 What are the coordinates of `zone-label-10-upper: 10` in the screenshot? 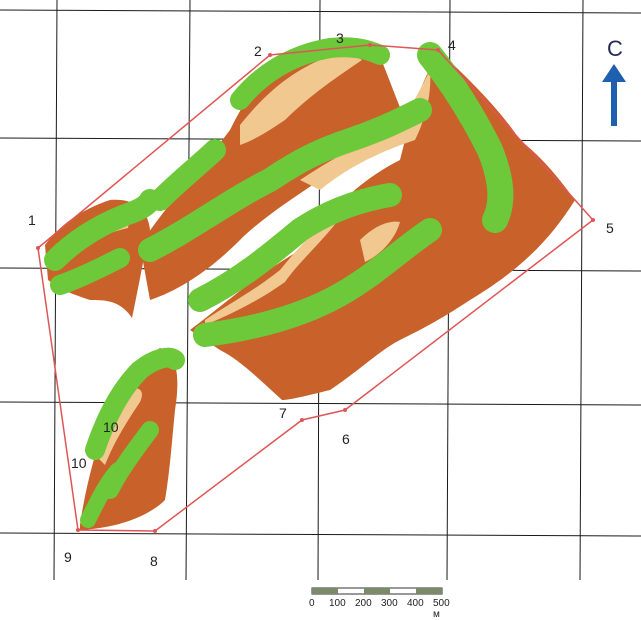 It's located at (111, 427).